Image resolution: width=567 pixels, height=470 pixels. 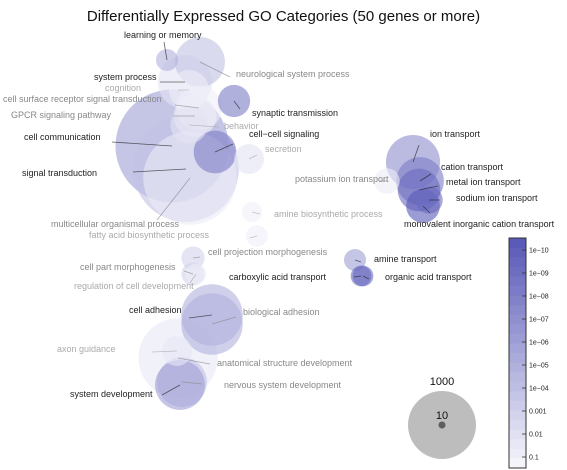 What do you see at coordinates (163, 35) in the screenshot?
I see `bubble-label-learning-or-memory: learning or memory` at bounding box center [163, 35].